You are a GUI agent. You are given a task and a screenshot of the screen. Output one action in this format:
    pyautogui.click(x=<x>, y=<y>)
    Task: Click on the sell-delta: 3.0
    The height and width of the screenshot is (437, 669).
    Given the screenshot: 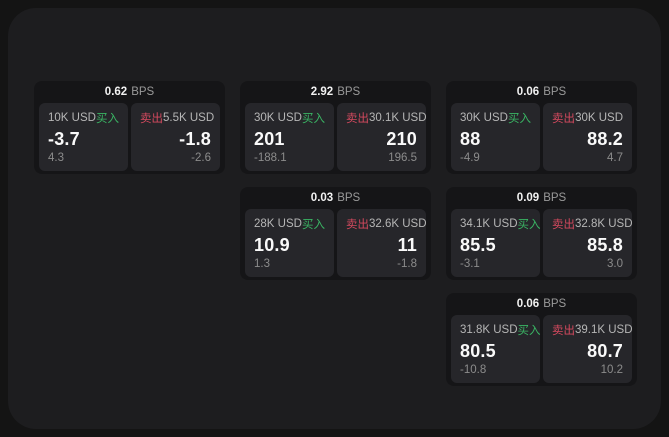 What is the action you would take?
    pyautogui.click(x=615, y=263)
    